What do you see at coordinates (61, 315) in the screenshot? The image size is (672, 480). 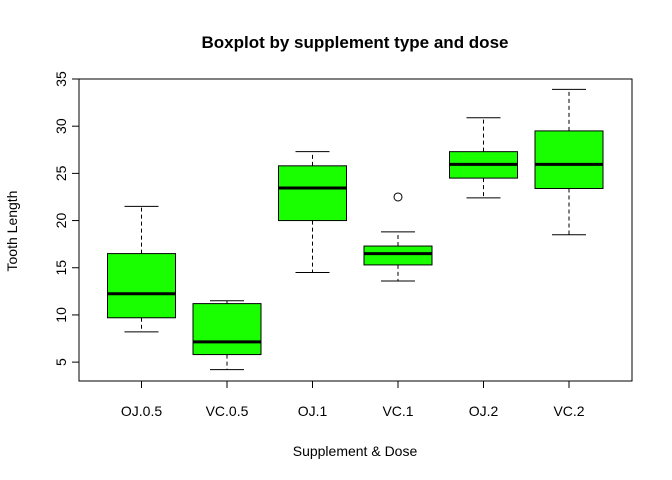 I see `y-tick-label: 10` at bounding box center [61, 315].